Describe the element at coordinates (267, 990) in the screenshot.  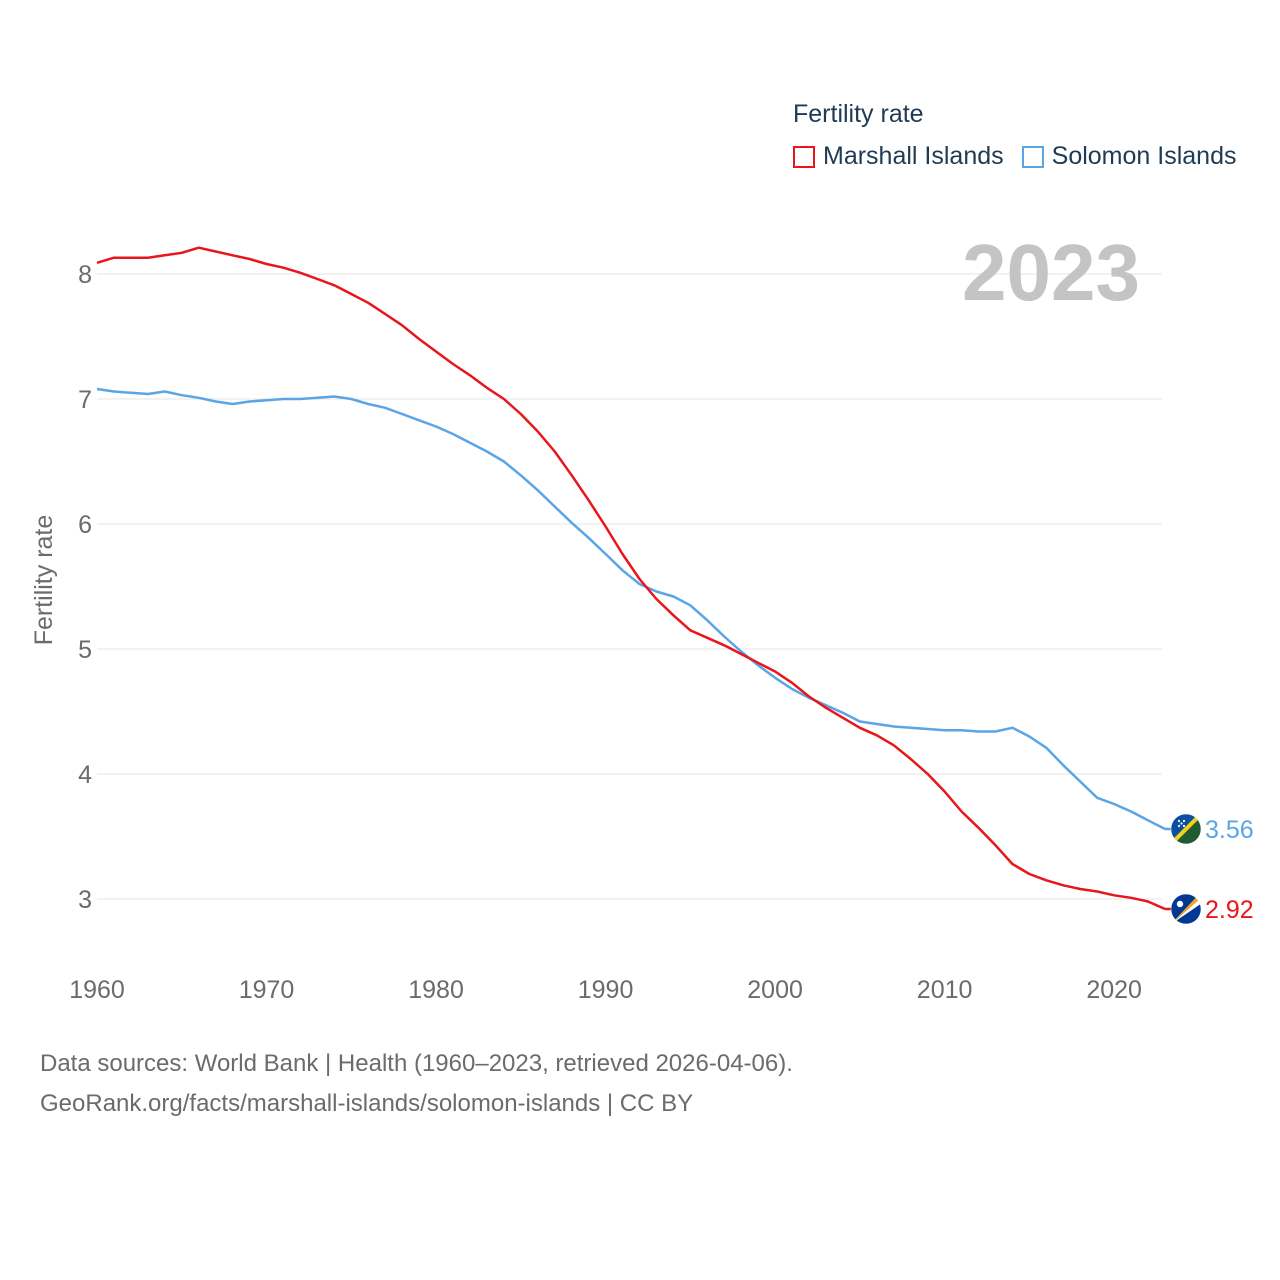
I see `x-tick-1970: 1970` at that location.